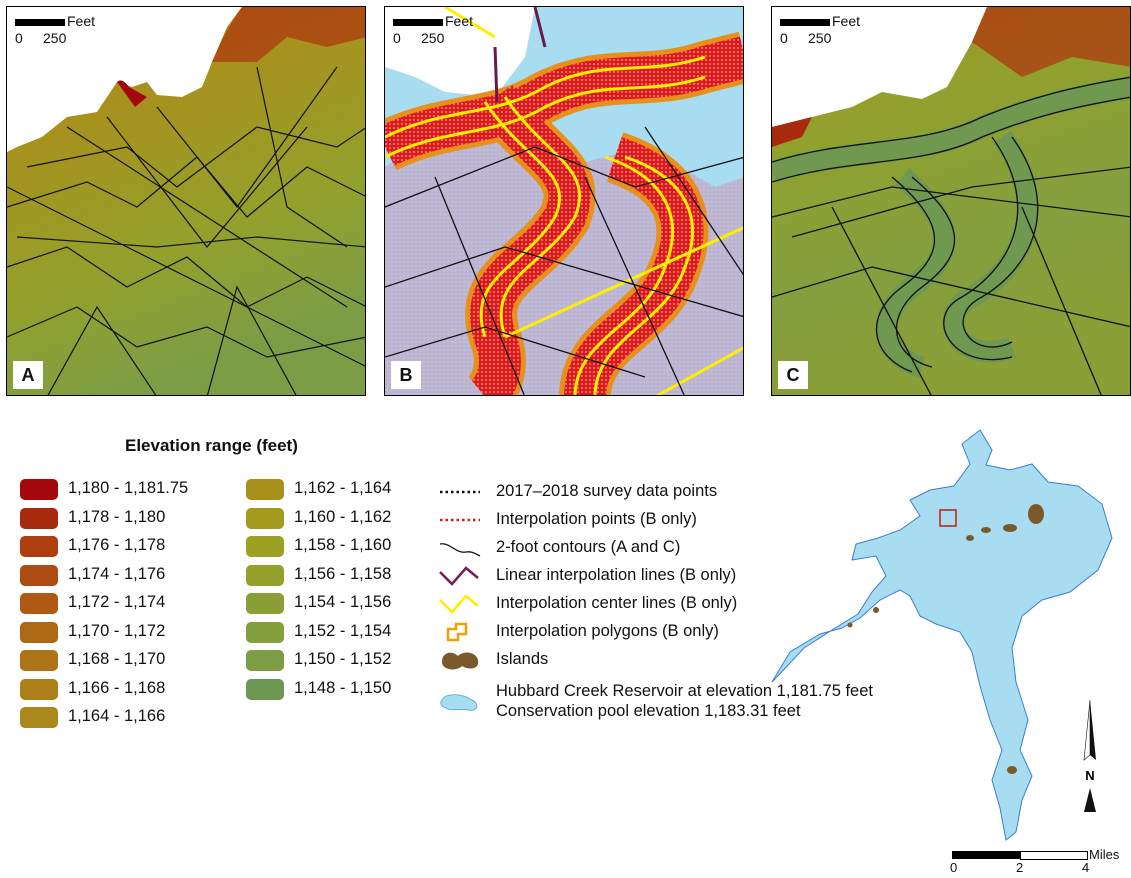 This screenshot has width=1131, height=878. I want to click on map-panel-b: Feet 0 250 B, so click(564, 201).